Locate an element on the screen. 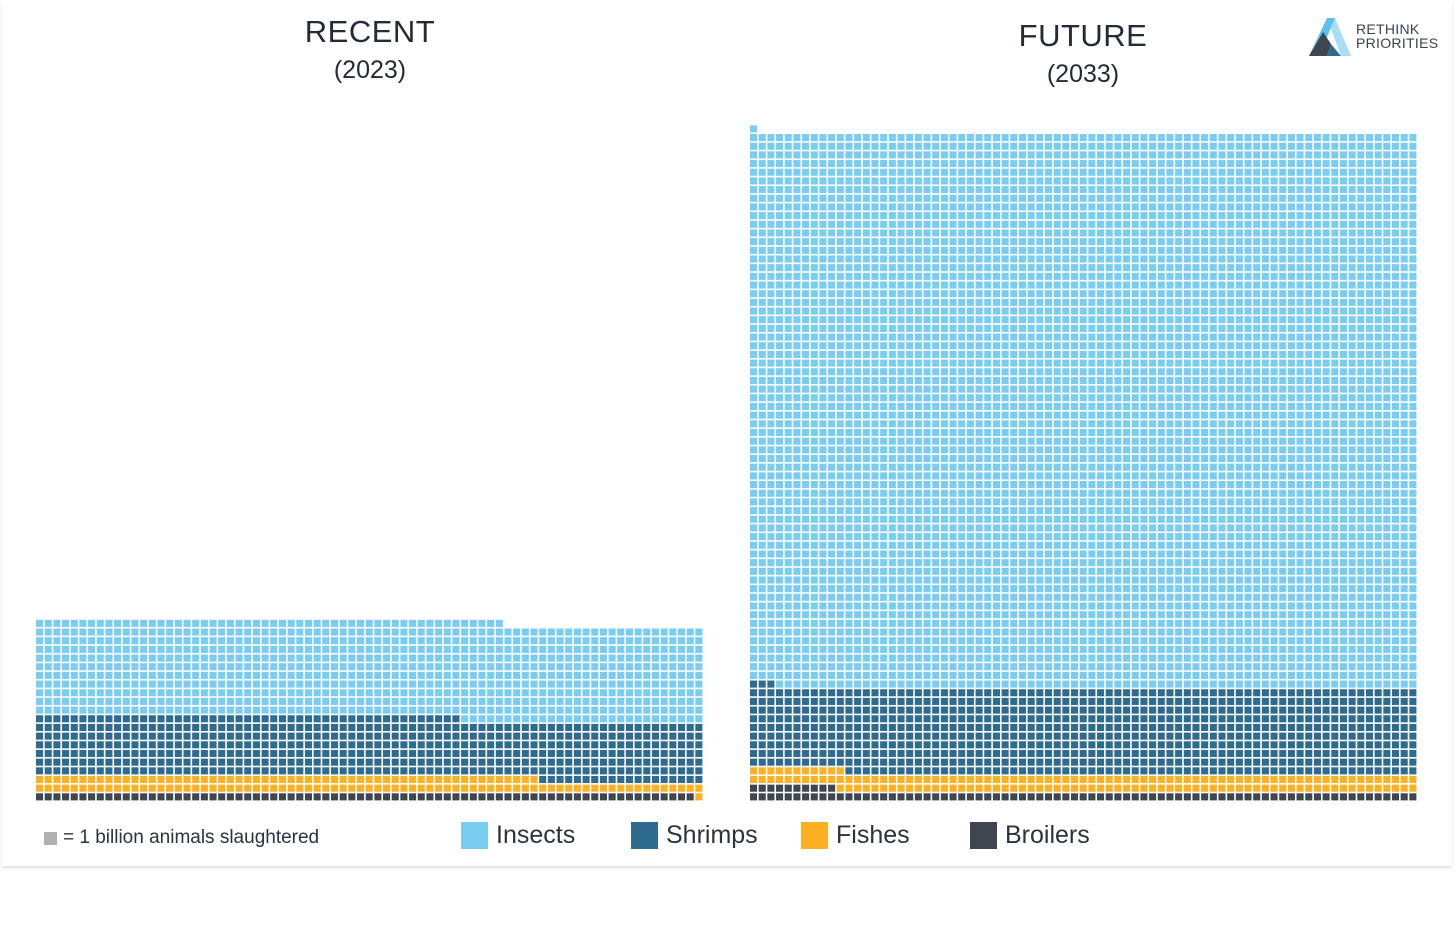 This screenshot has width=1456, height=941. recent-subtitle: (2023) is located at coordinates (370, 70).